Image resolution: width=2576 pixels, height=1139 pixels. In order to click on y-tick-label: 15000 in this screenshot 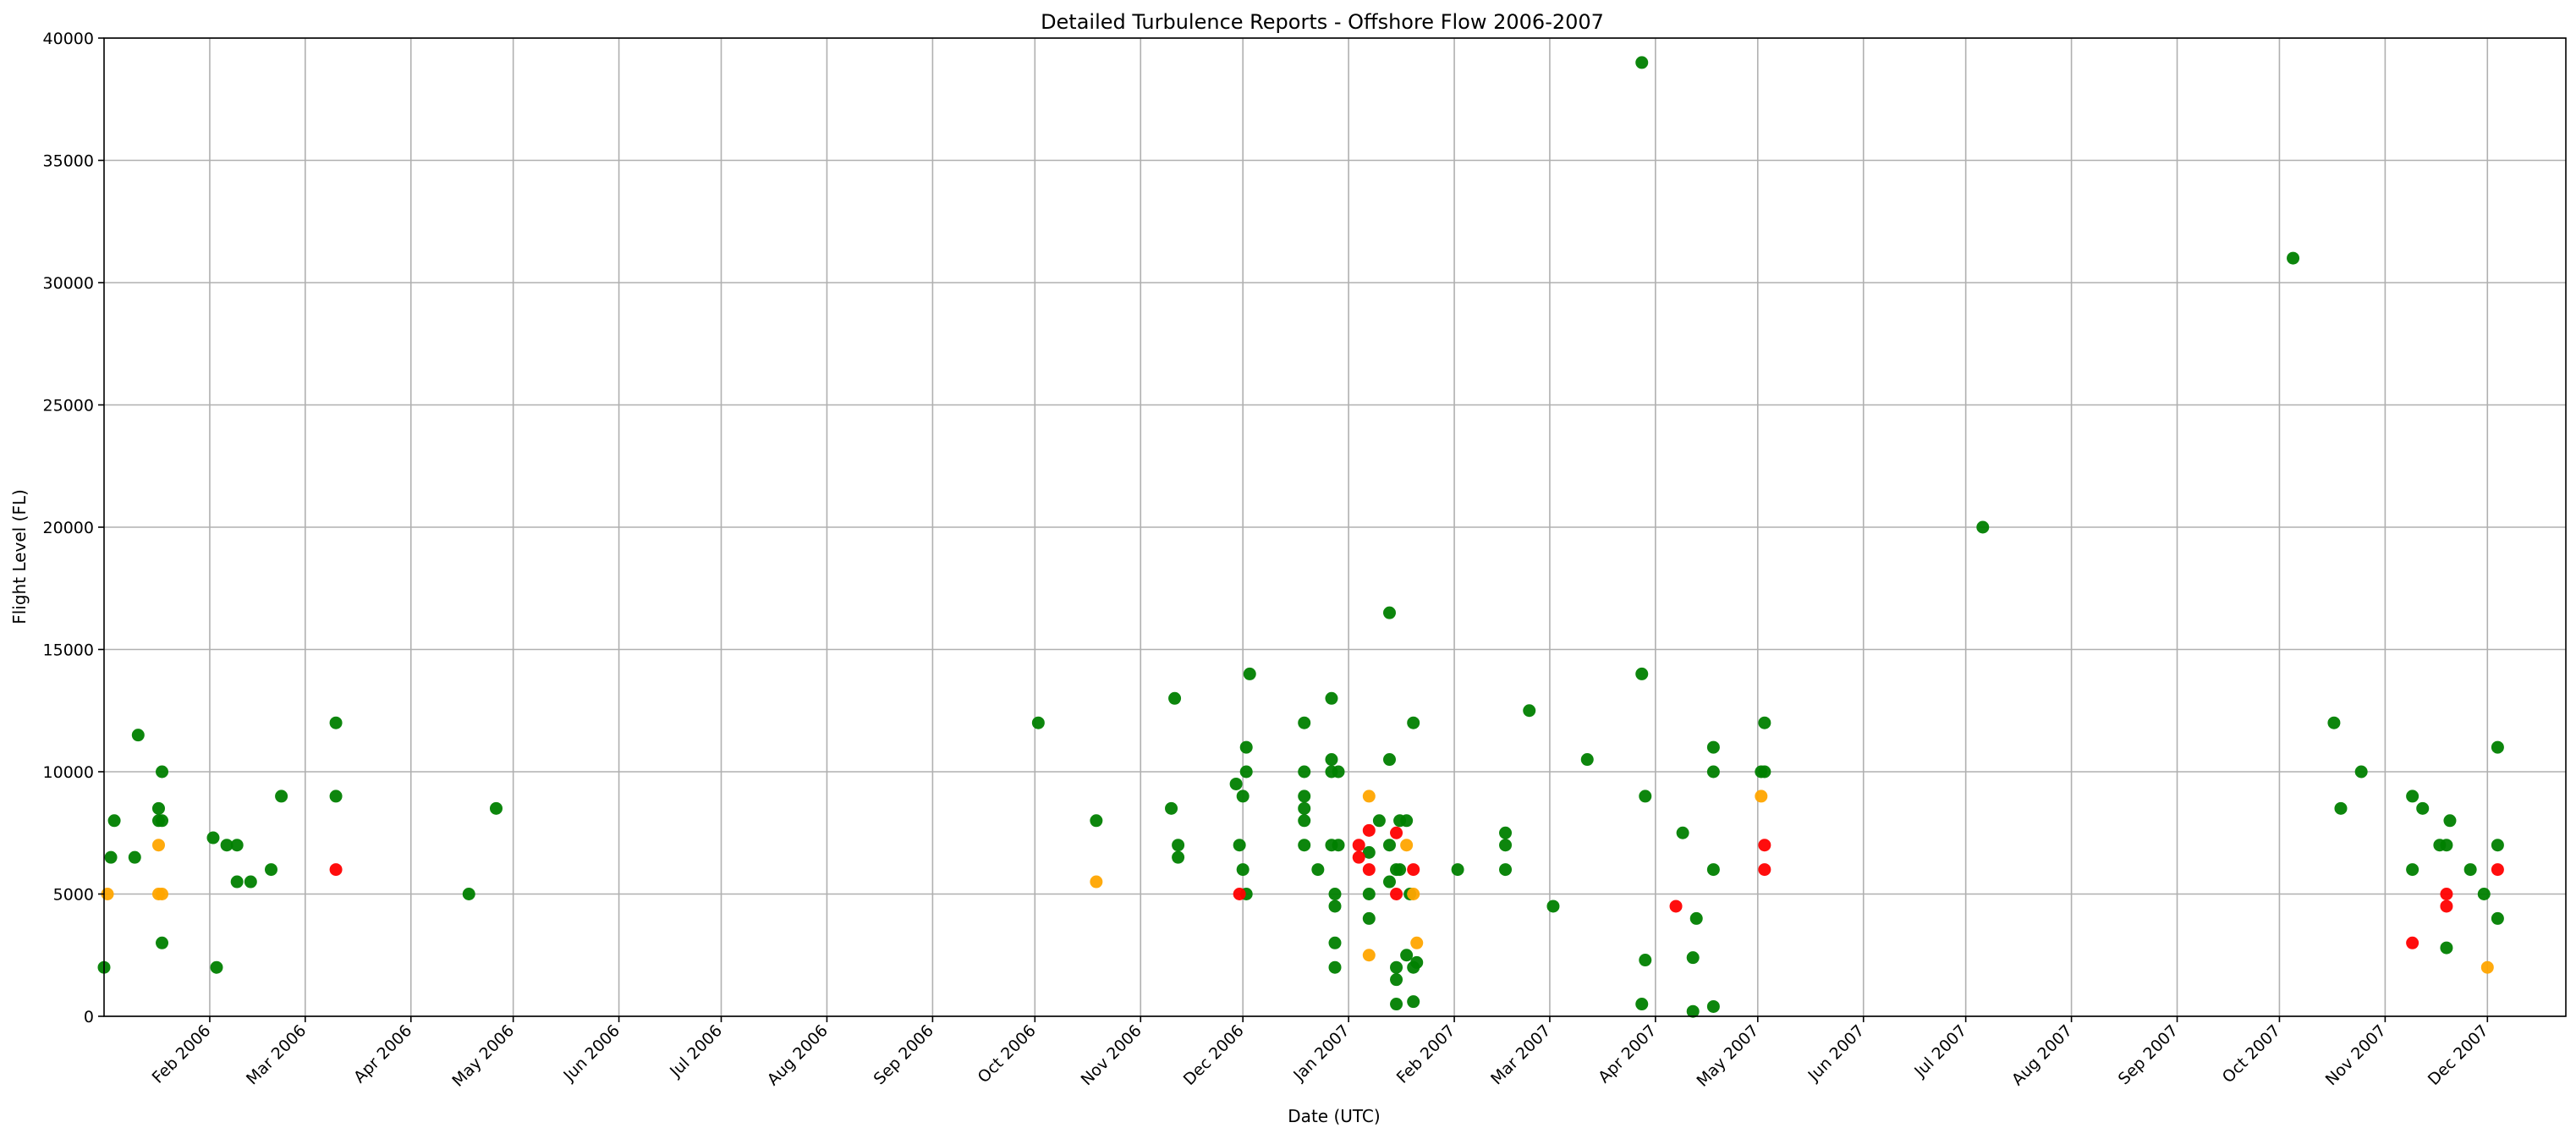, I will do `click(69, 650)`.